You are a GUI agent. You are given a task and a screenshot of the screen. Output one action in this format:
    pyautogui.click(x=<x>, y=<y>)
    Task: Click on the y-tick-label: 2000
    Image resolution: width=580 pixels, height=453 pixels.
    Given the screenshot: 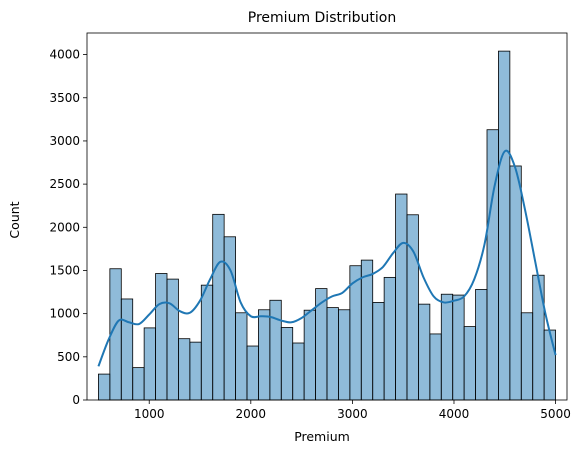 What is the action you would take?
    pyautogui.click(x=64, y=227)
    